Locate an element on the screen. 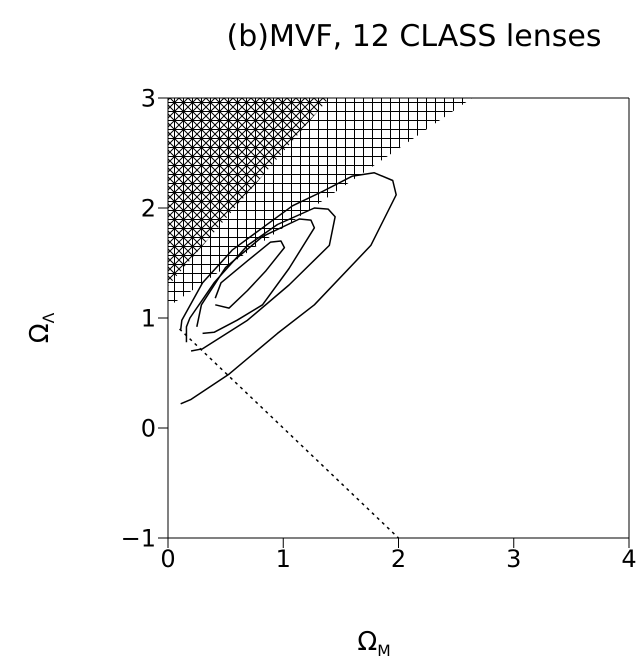 The width and height of the screenshot is (644, 667). x-tick-label: 2 is located at coordinates (398, 559).